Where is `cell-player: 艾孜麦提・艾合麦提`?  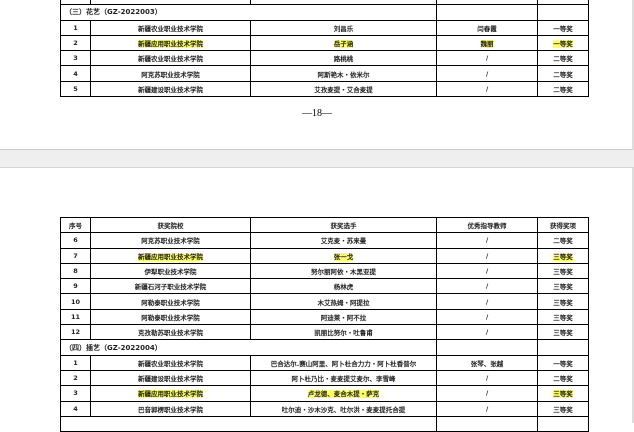 cell-player: 艾孜麦提・艾合麦提 is located at coordinates (343, 89).